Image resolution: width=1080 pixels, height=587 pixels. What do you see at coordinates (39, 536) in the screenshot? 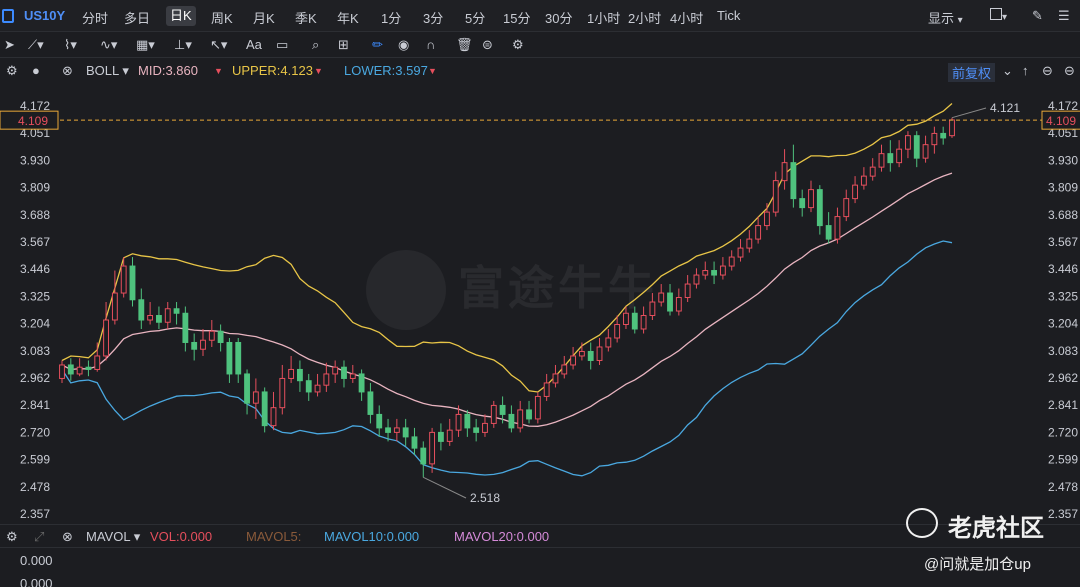
I see `expand-icon: ⤢` at bounding box center [39, 536].